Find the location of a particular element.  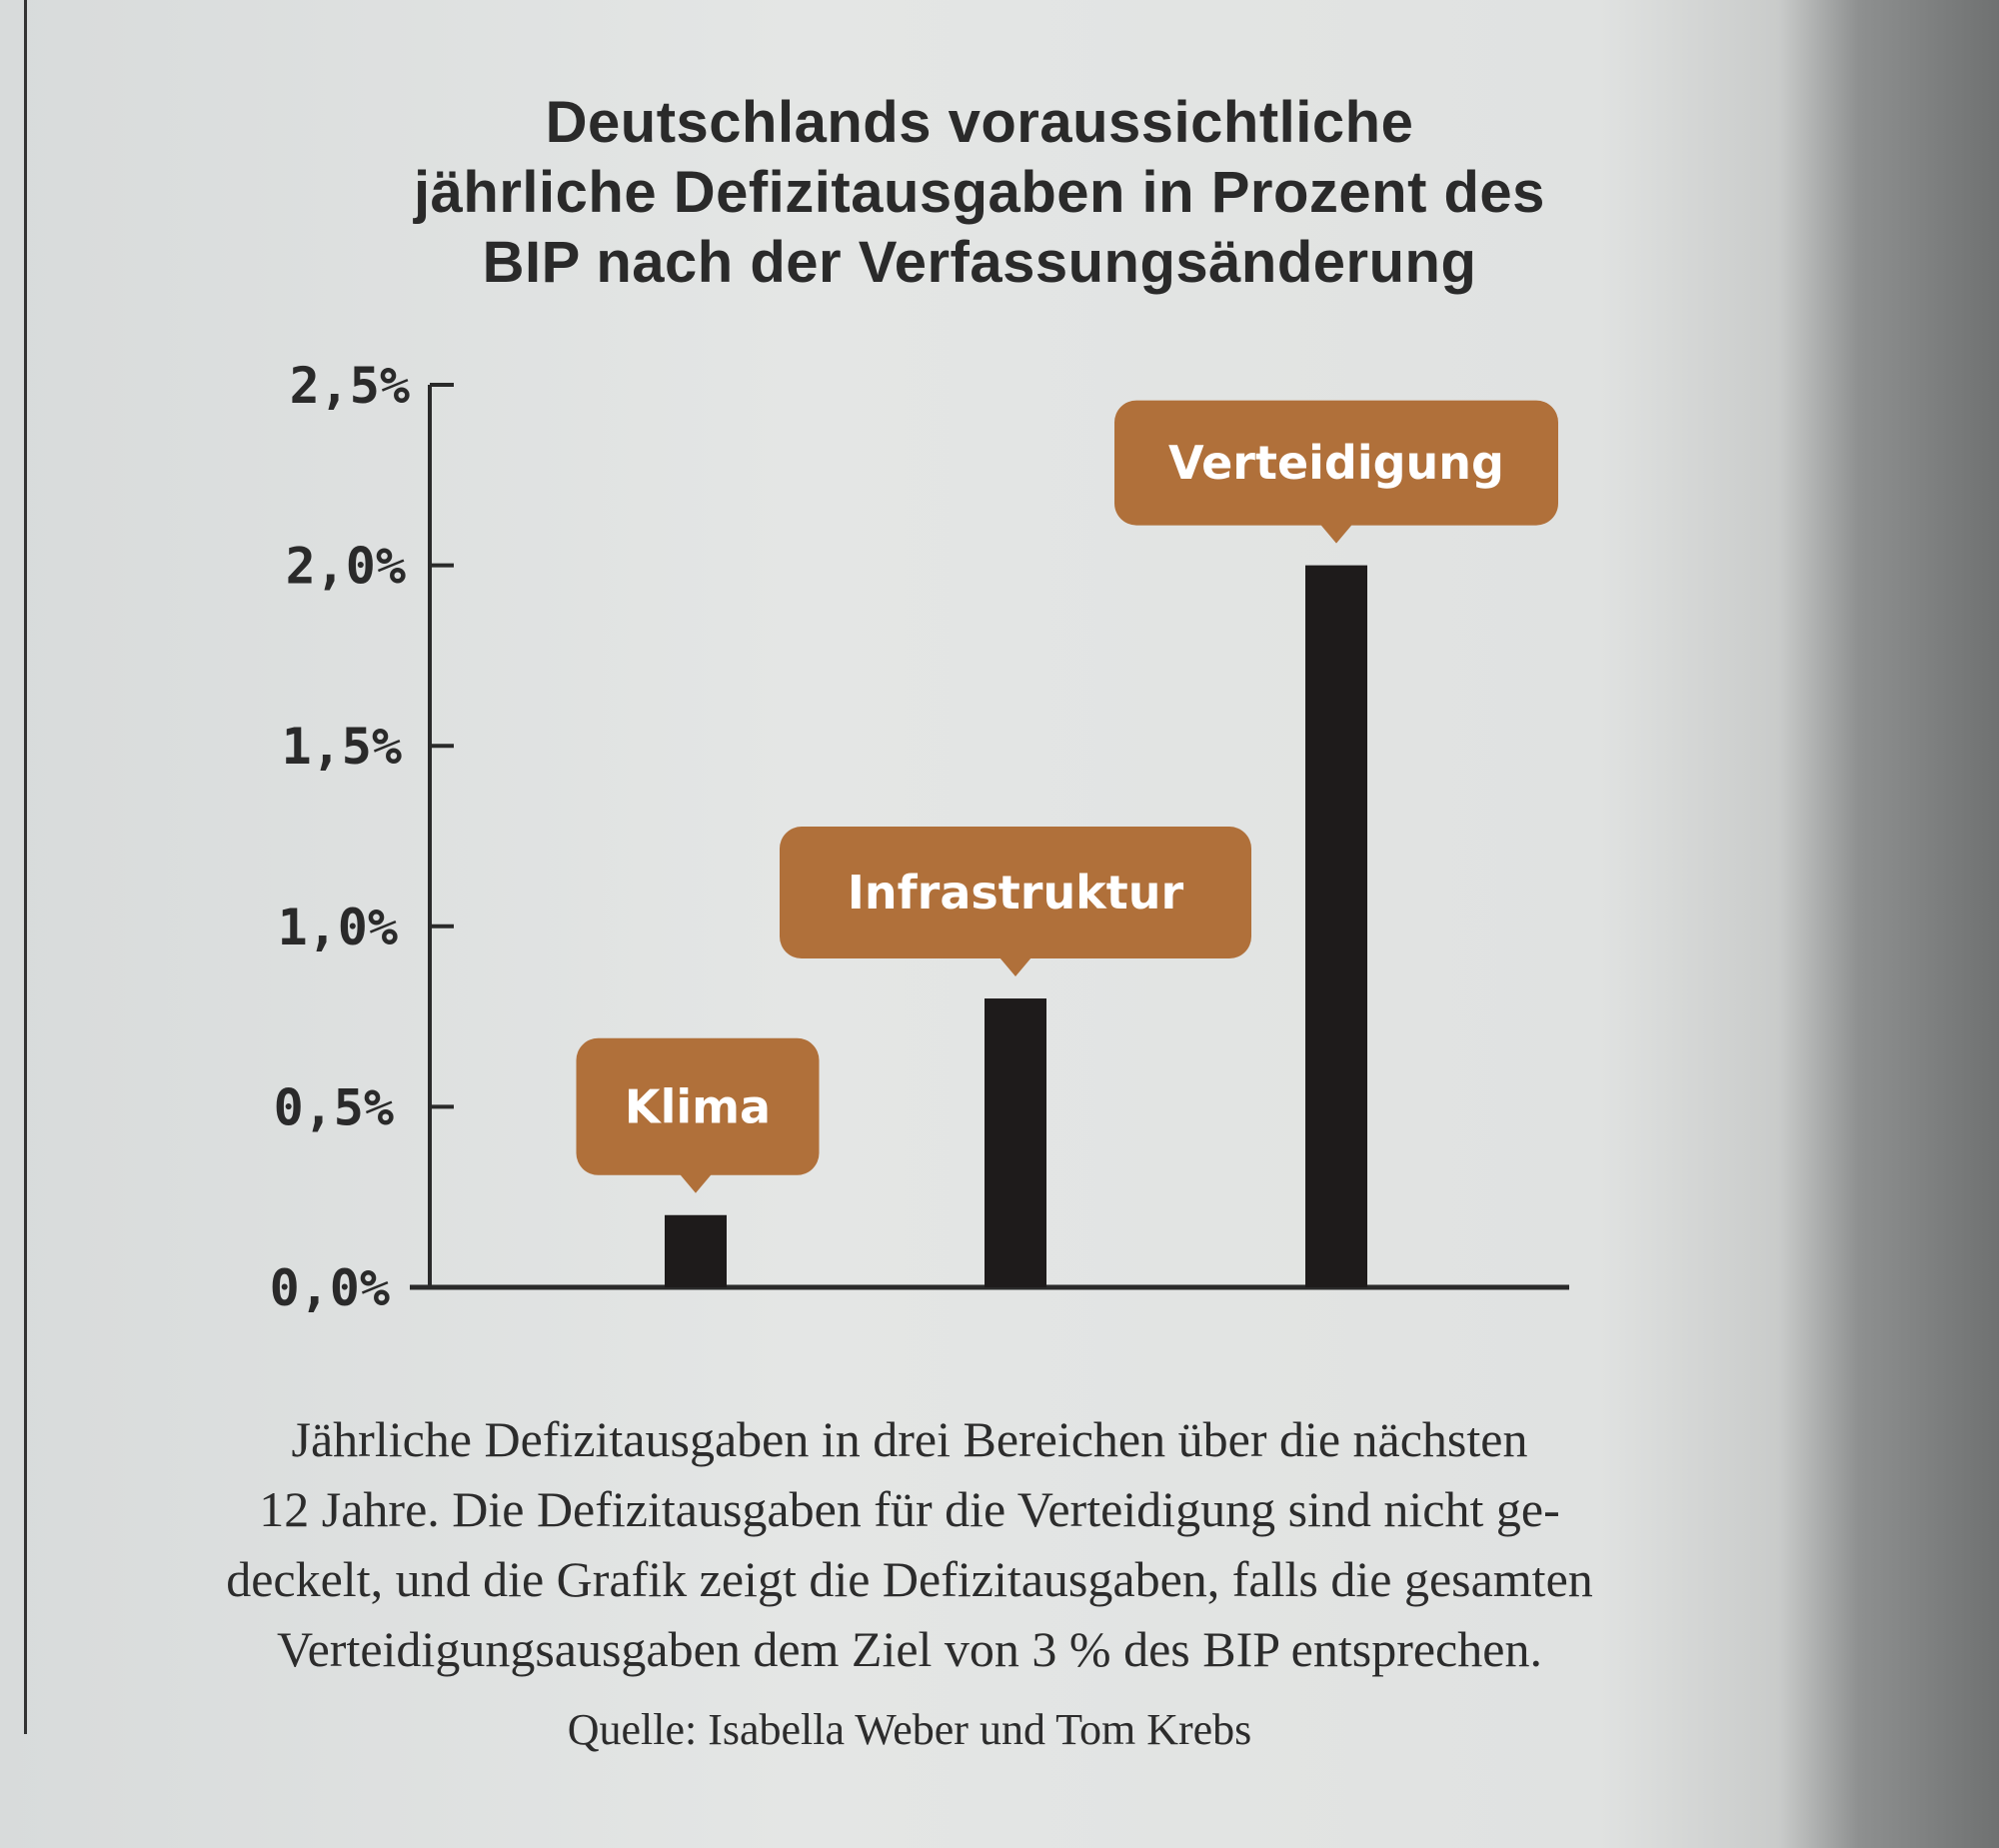

bar-label: Infrastruktur is located at coordinates (1016, 893).